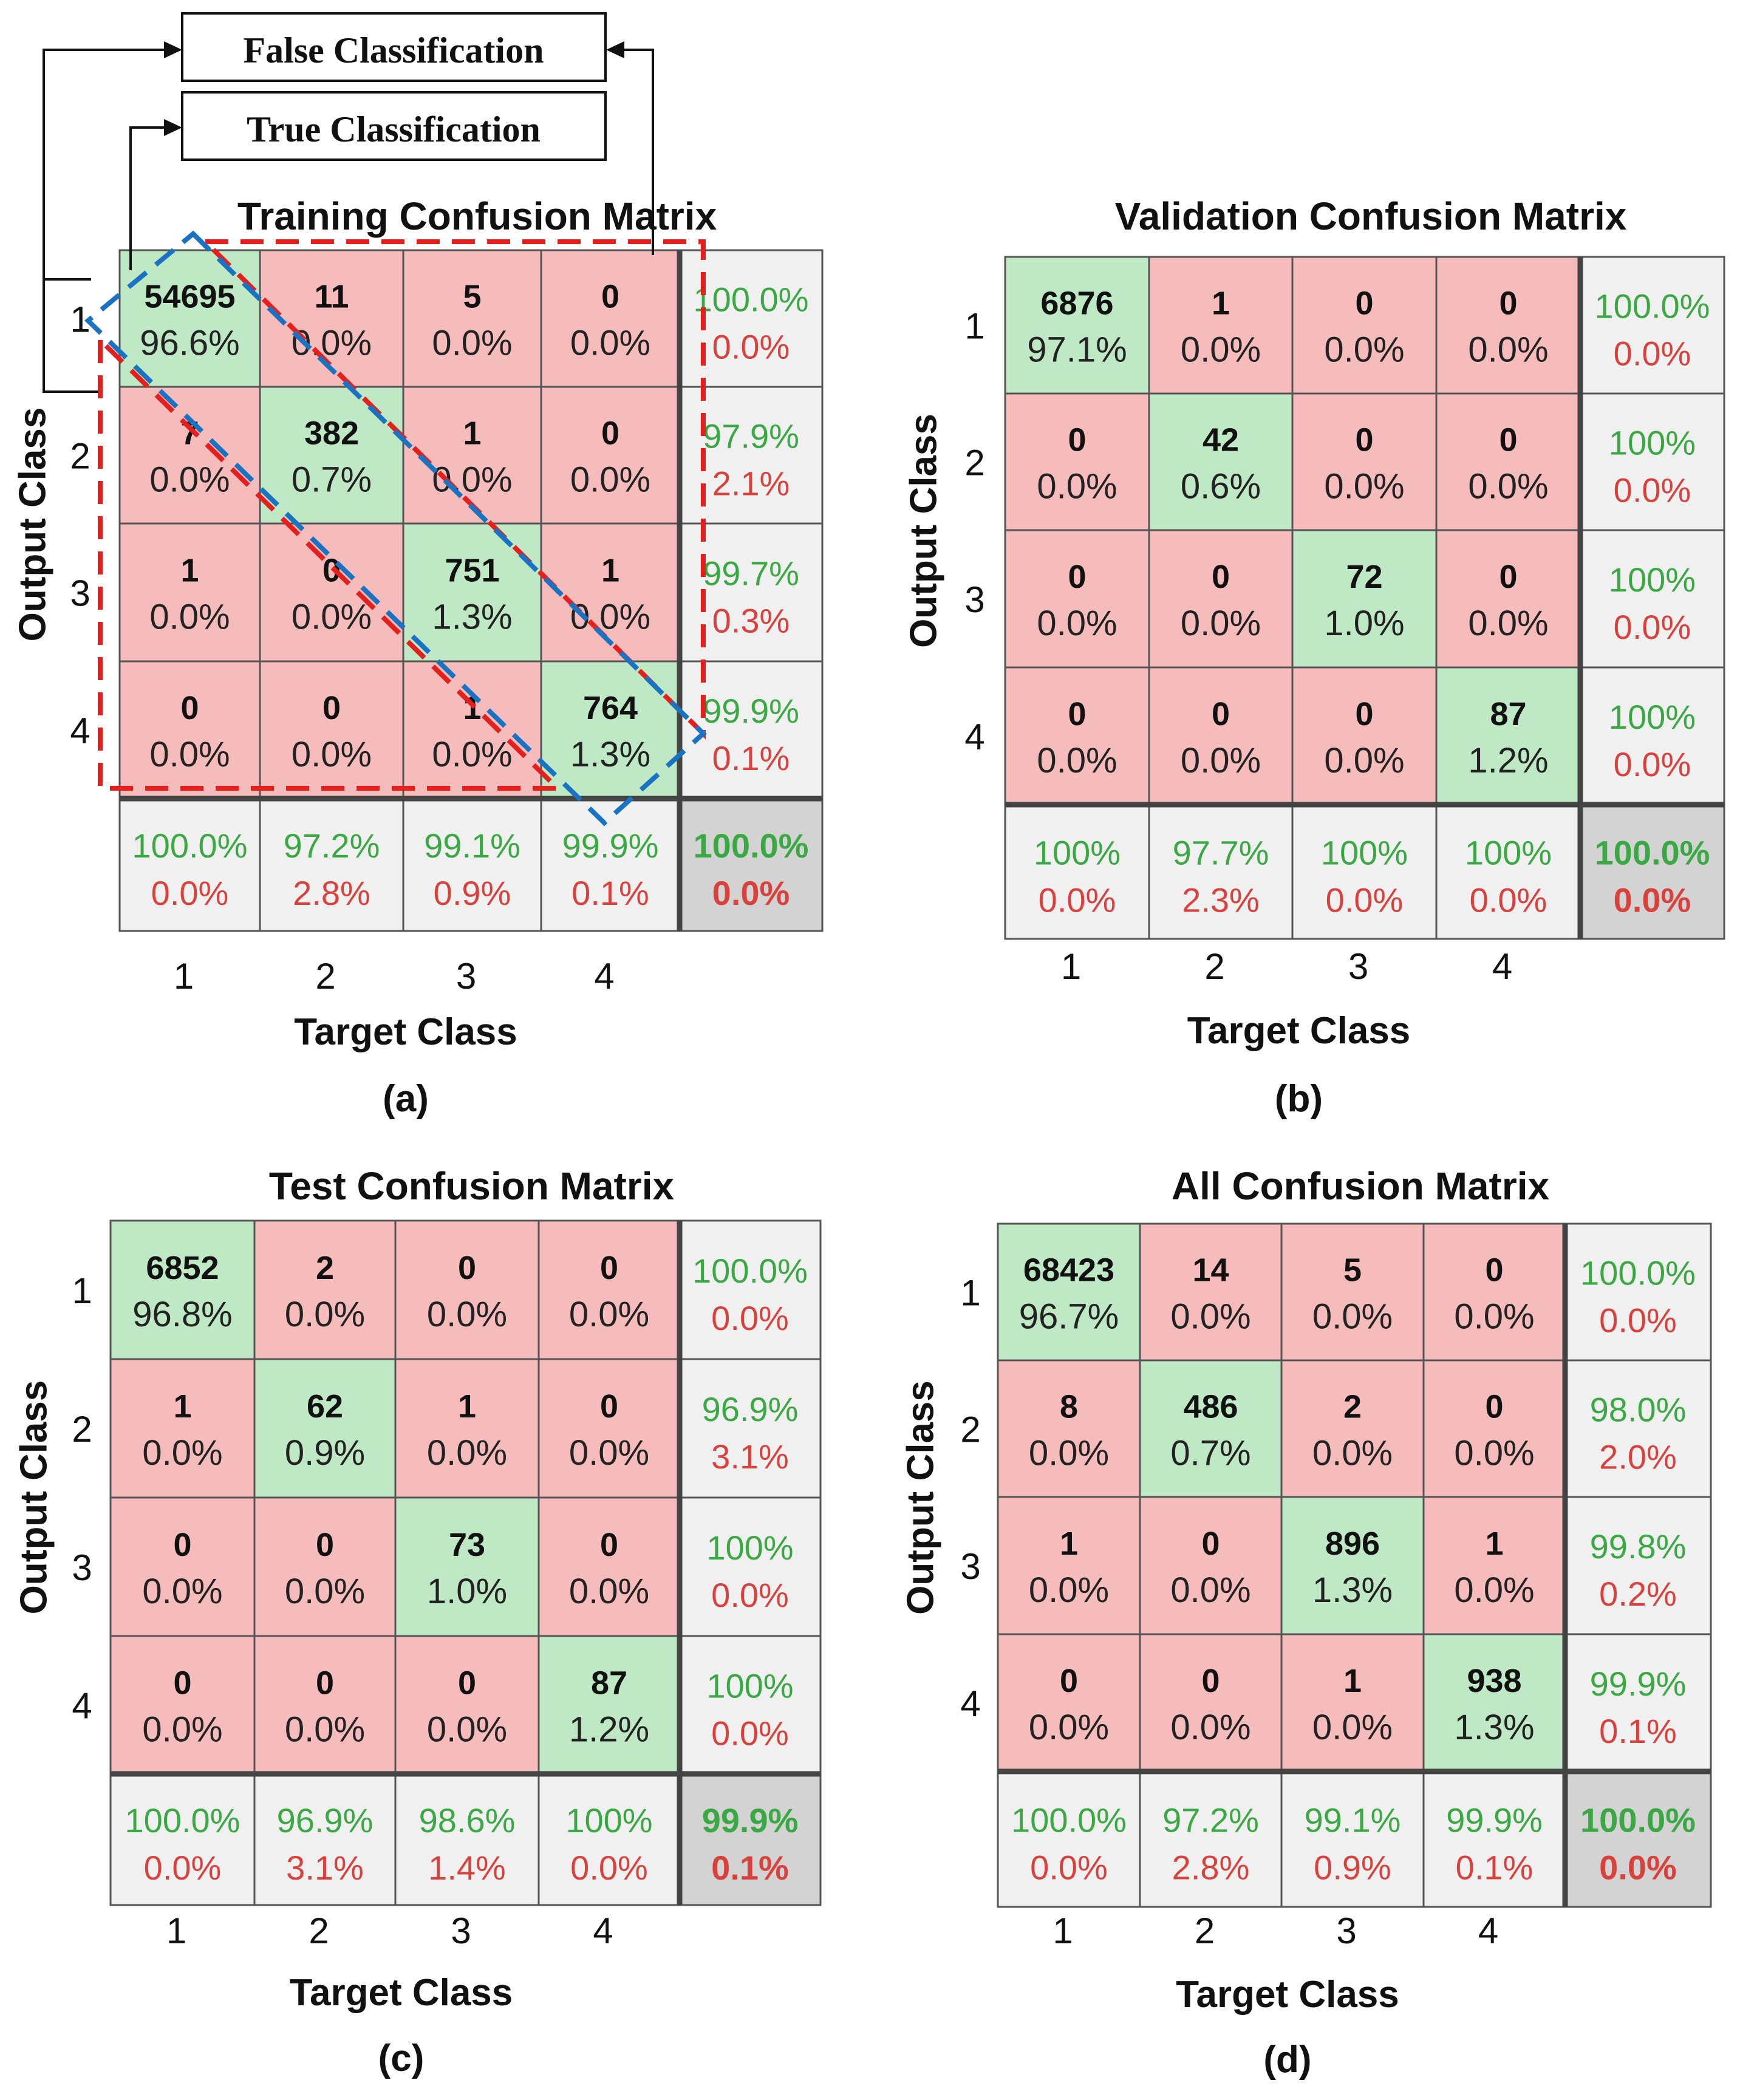 The image size is (1740, 2100). Describe the element at coordinates (331, 433) in the screenshot. I see `cell-count: 382` at that location.